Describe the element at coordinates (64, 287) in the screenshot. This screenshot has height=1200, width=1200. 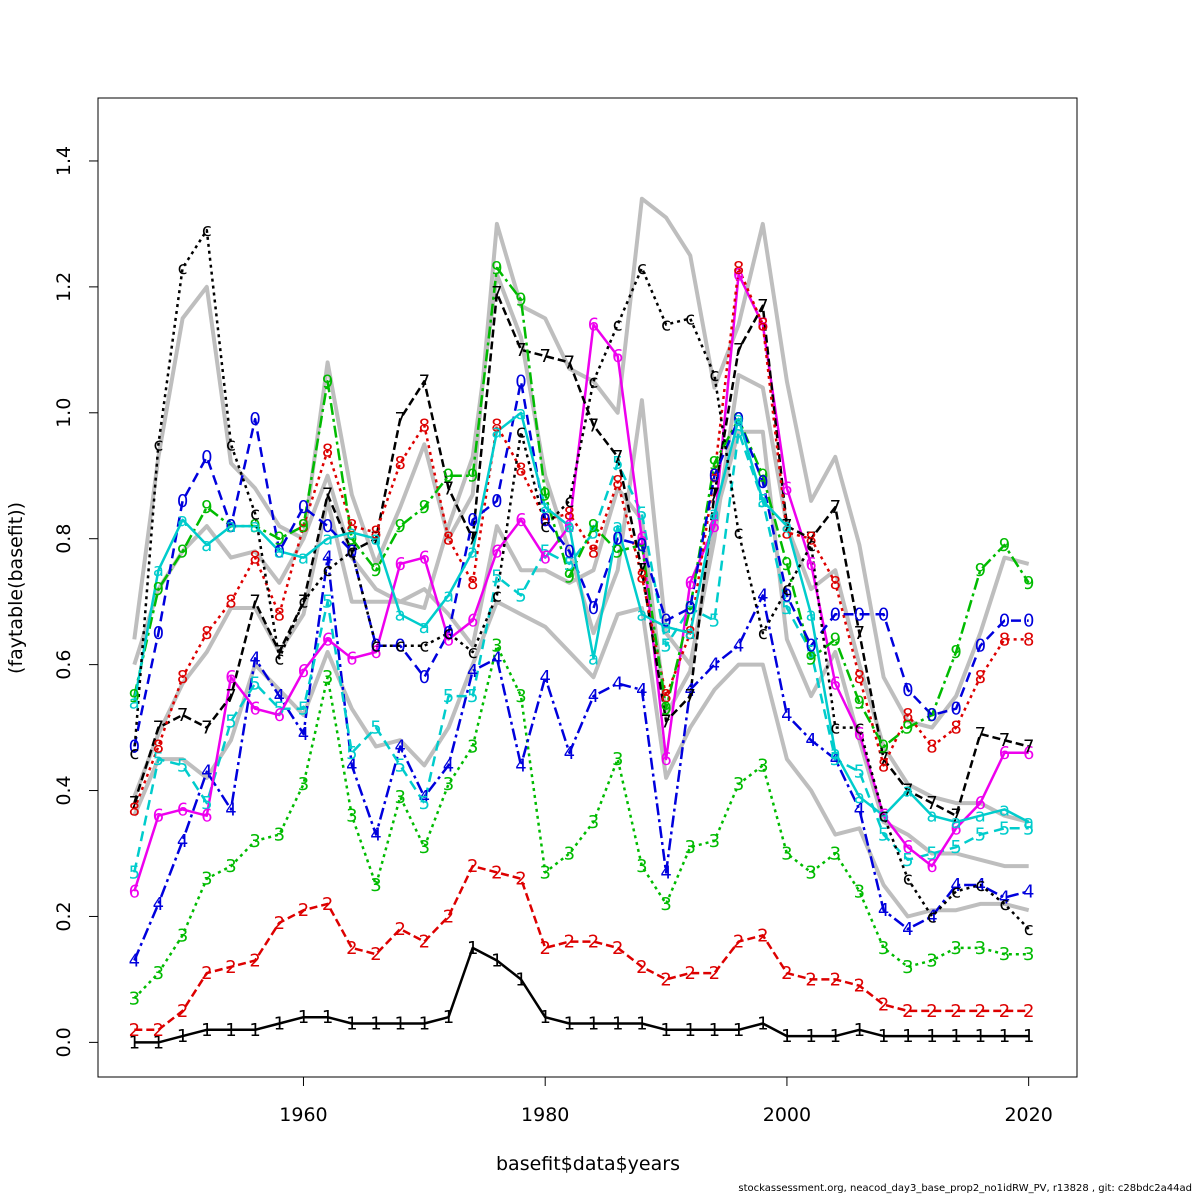
I see `y-tick-label: 1.2` at that location.